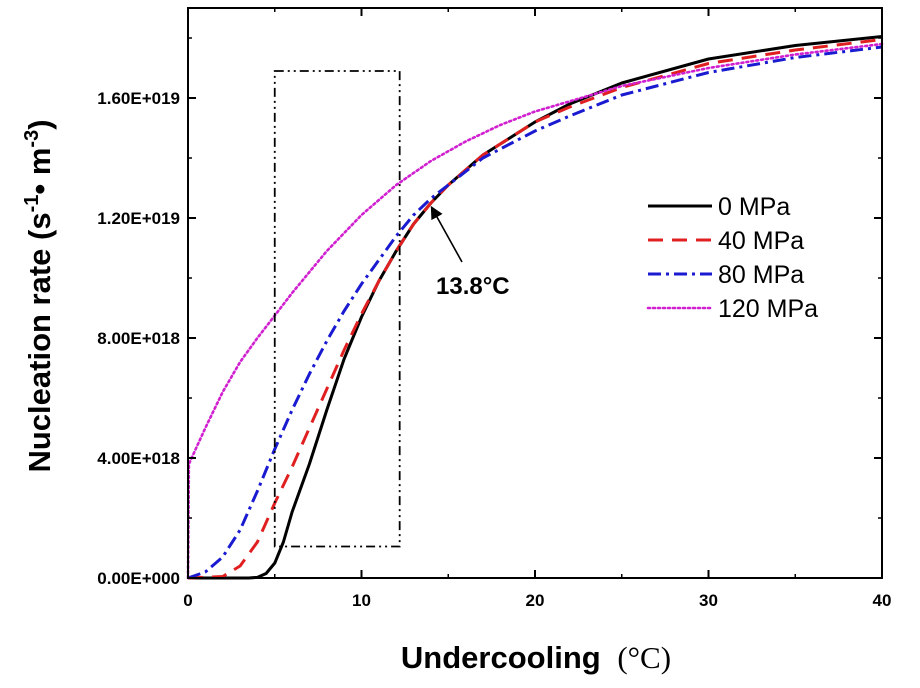 Image resolution: width=920 pixels, height=688 pixels. What do you see at coordinates (761, 241) in the screenshot?
I see `legend-label-1: 40 MPa` at bounding box center [761, 241].